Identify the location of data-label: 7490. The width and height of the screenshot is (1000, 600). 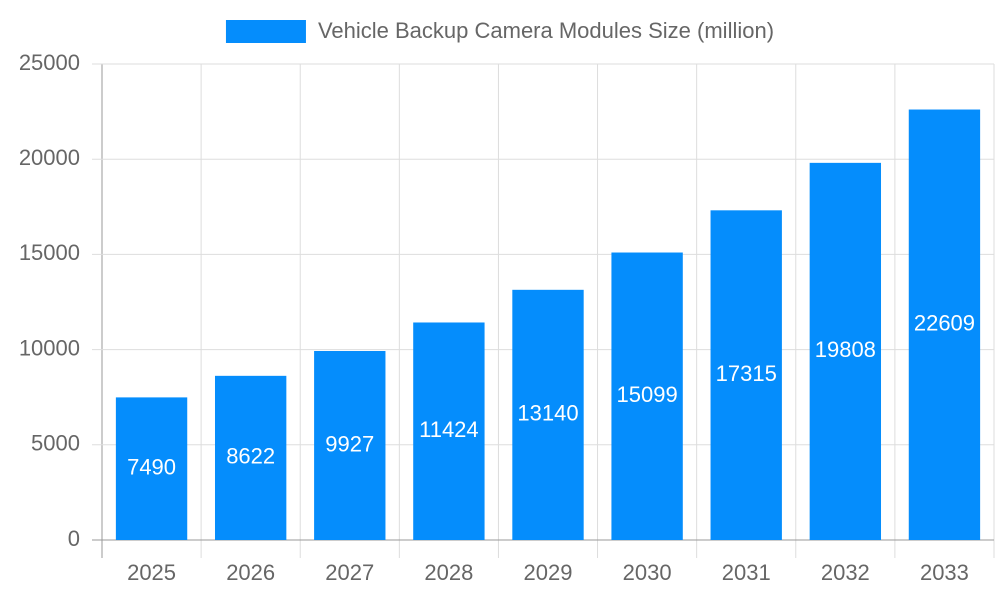
(151, 467).